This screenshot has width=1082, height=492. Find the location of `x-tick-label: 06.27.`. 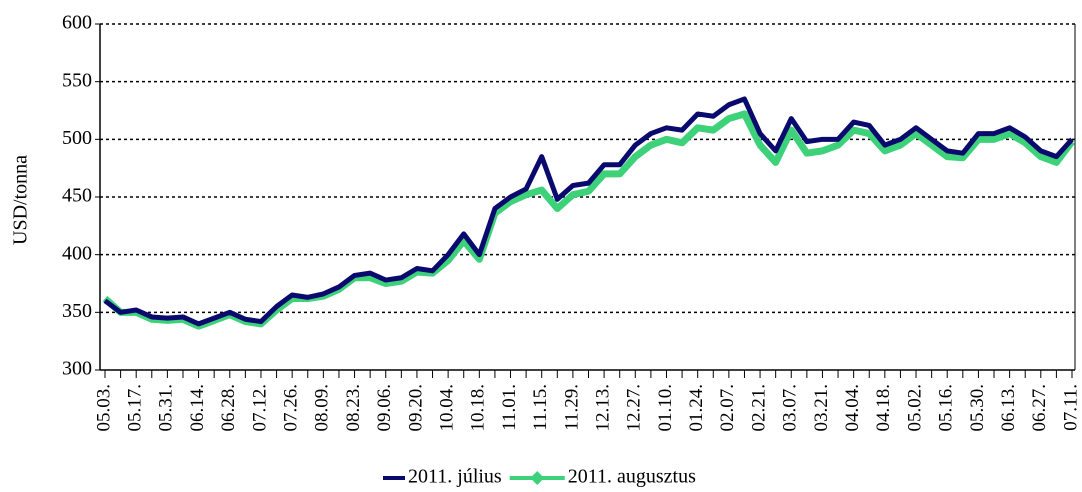

x-tick-label: 06.27. is located at coordinates (1039, 408).